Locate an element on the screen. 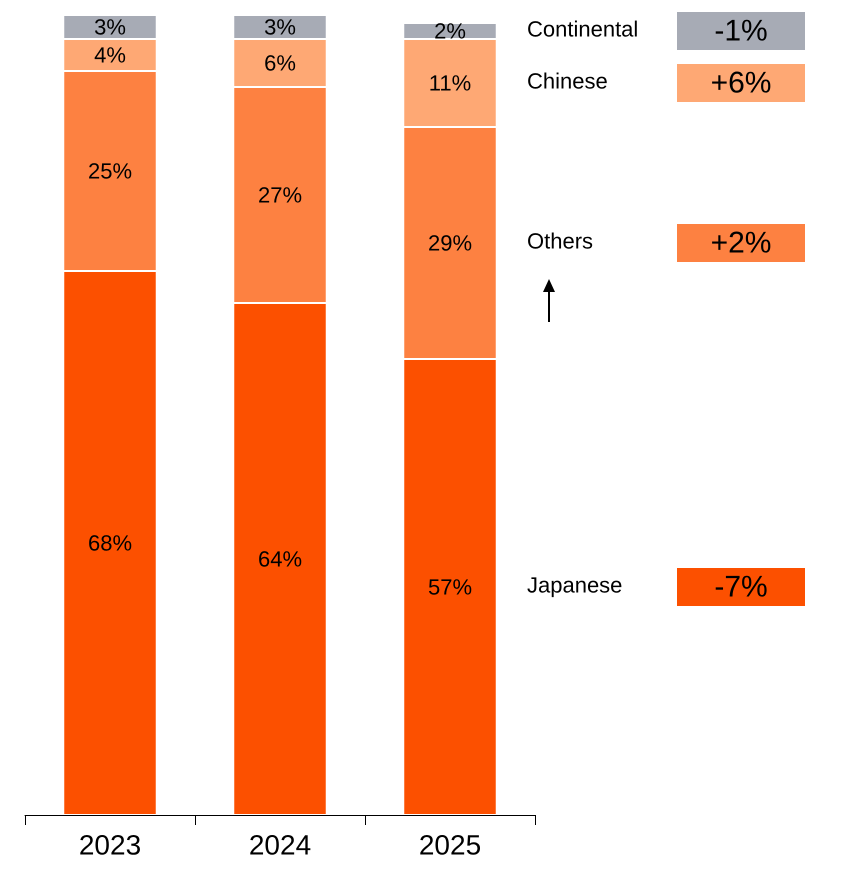  text: +6% is located at coordinates (741, 83).